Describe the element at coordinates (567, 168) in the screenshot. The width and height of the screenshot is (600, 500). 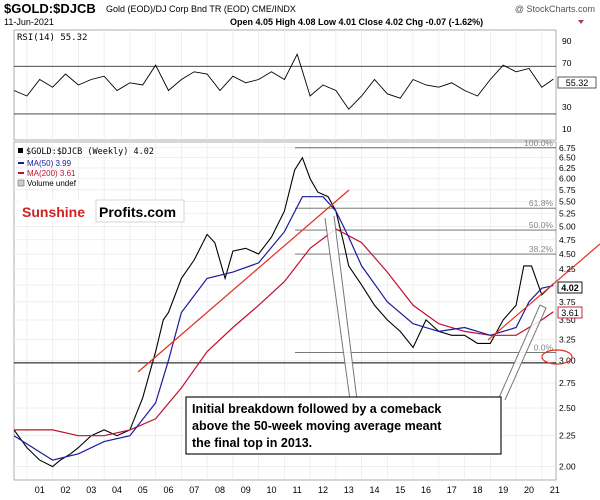
I see `price-y-tick-label: 6.25` at that location.